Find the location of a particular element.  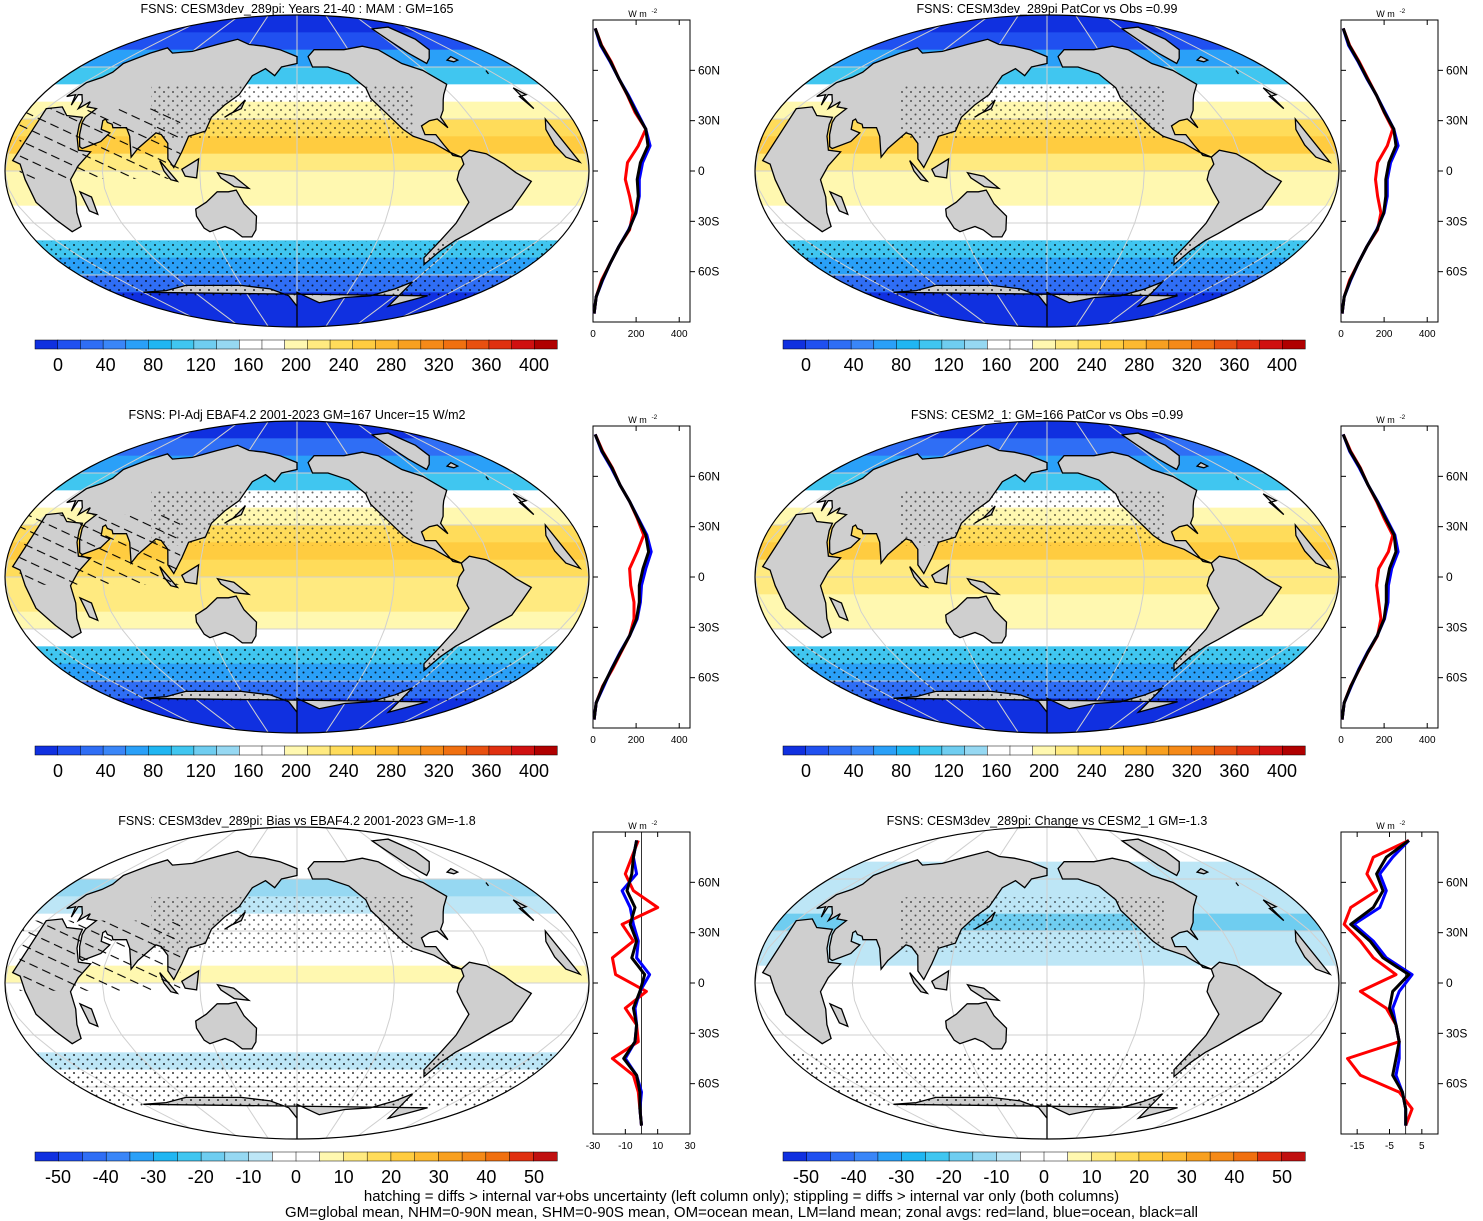

lat-label: 60N is located at coordinates (1457, 70).